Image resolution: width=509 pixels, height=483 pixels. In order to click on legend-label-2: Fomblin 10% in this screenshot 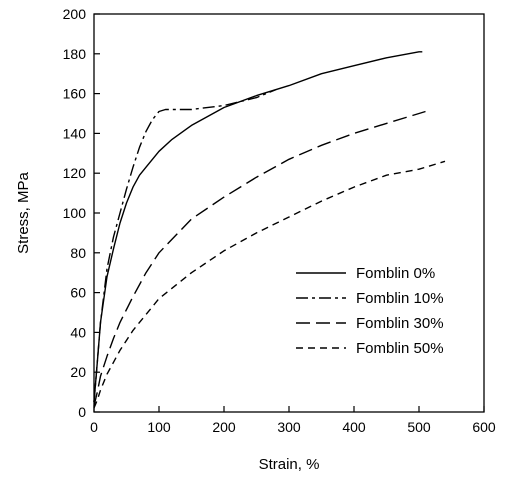, I will do `click(400, 298)`.